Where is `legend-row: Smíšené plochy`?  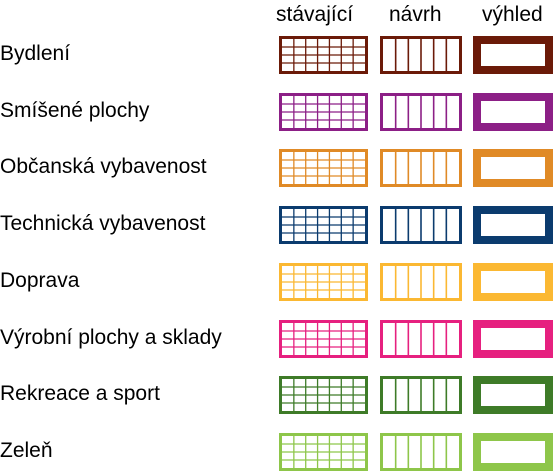
legend-row: Smíšené plochy is located at coordinates (278, 112).